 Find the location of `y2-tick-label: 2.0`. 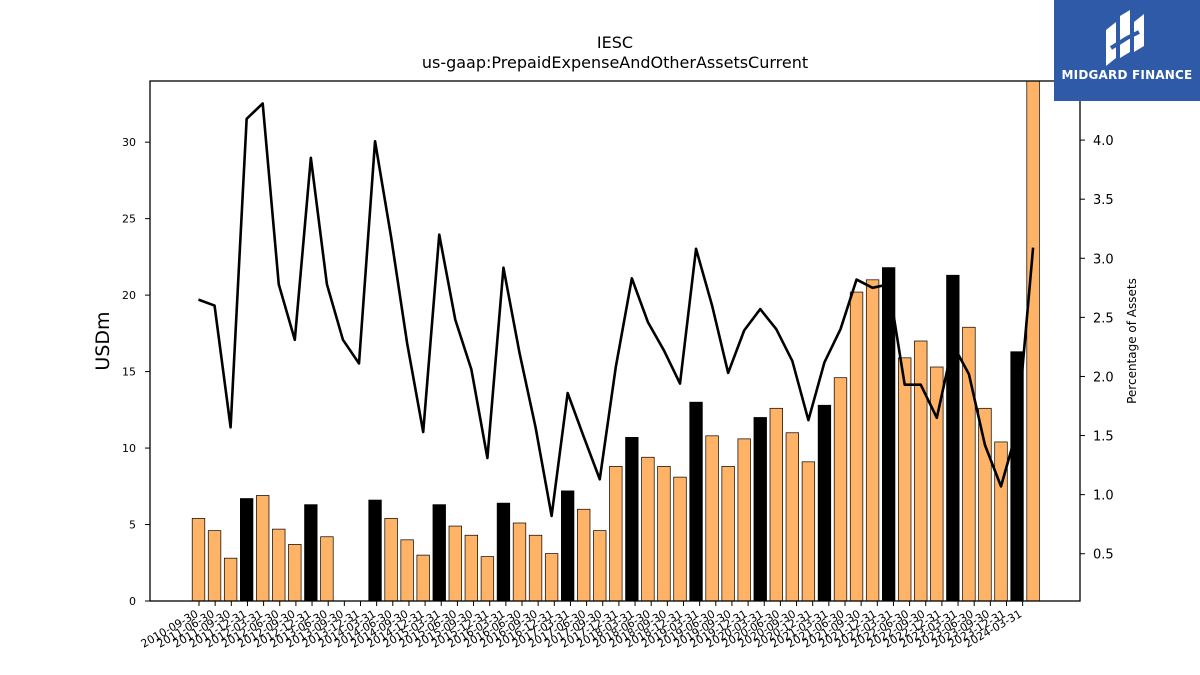

y2-tick-label: 2.0 is located at coordinates (1103, 377).